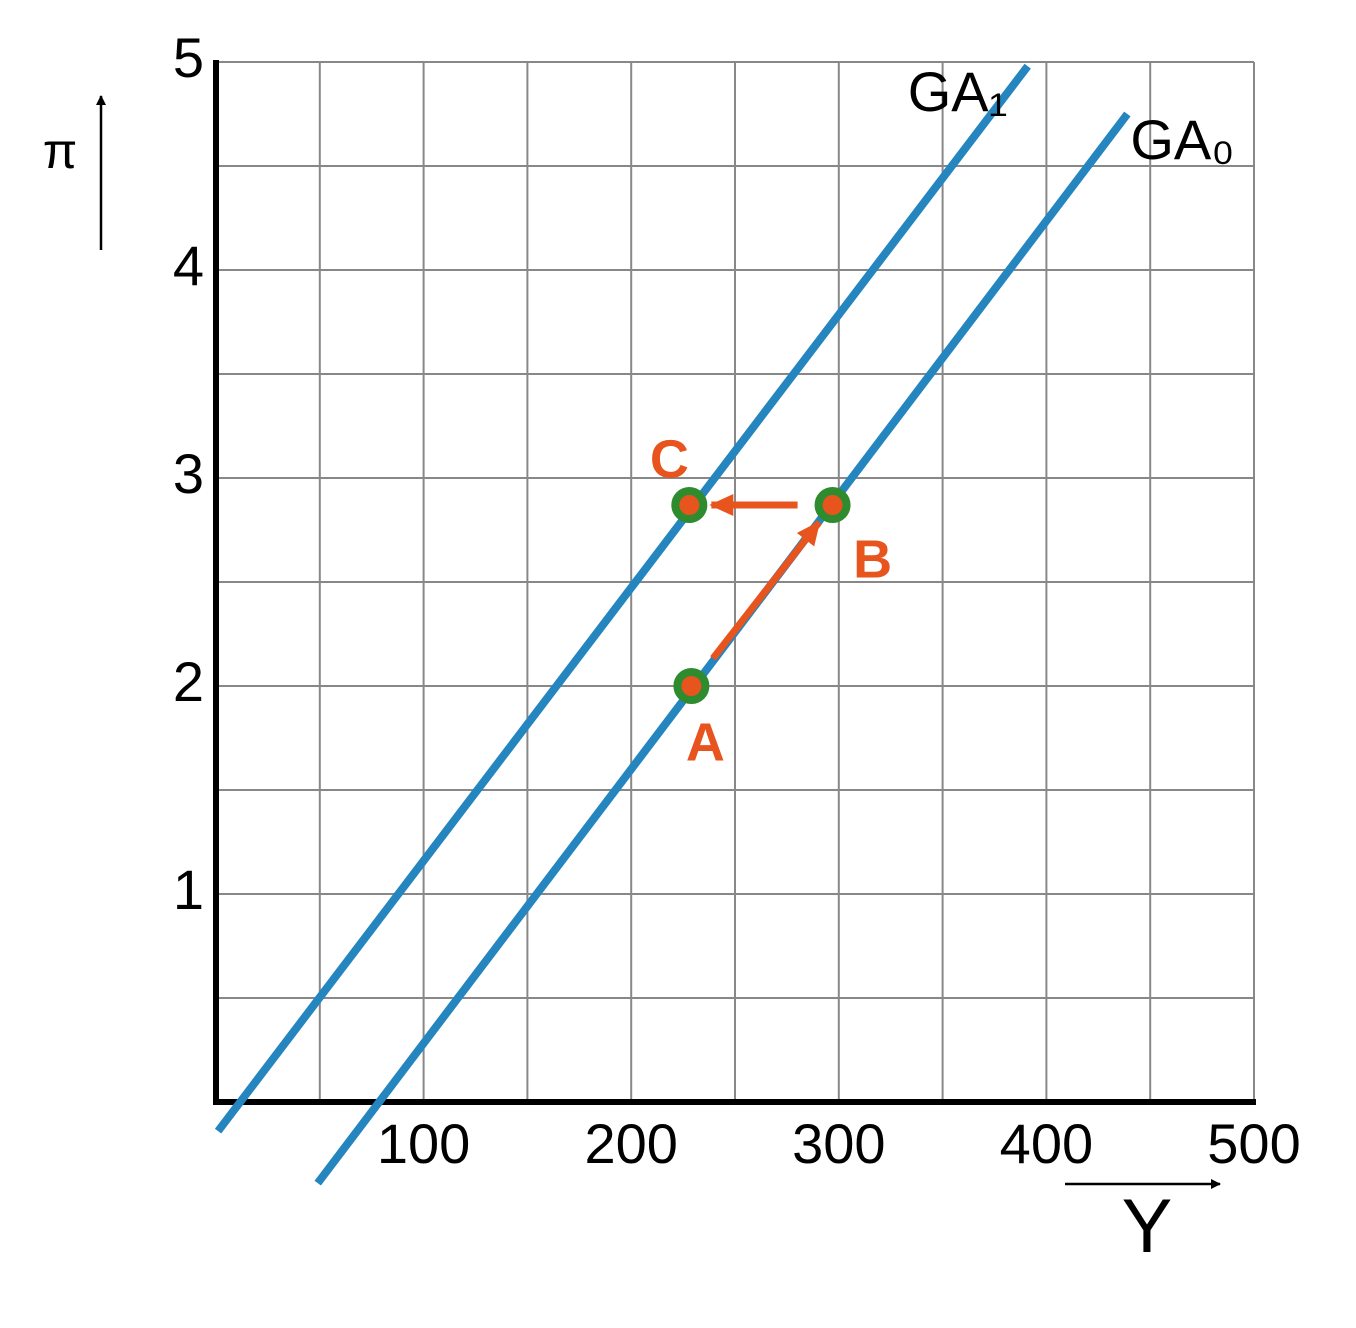 This screenshot has width=1356, height=1328. Describe the element at coordinates (630, 1143) in the screenshot. I see `x-tick-label: 200` at that location.